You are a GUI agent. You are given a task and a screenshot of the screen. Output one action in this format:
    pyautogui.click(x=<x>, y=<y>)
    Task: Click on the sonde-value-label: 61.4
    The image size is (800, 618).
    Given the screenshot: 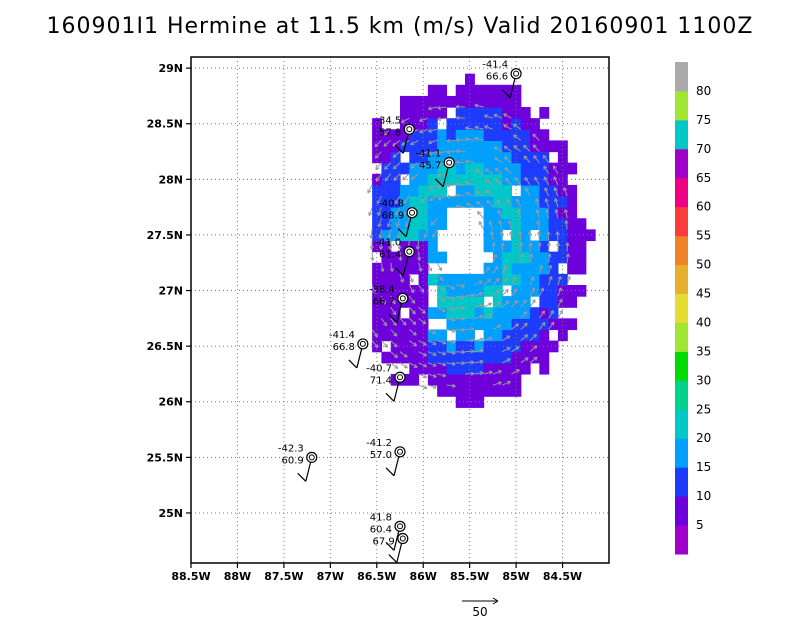 What is the action you would take?
    pyautogui.click(x=390, y=255)
    